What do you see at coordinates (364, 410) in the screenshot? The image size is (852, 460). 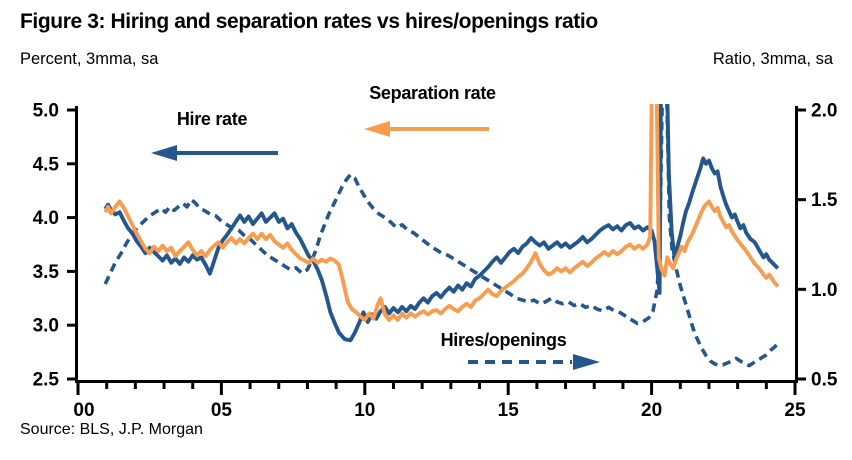 I see `x-tick-label: 10` at bounding box center [364, 410].